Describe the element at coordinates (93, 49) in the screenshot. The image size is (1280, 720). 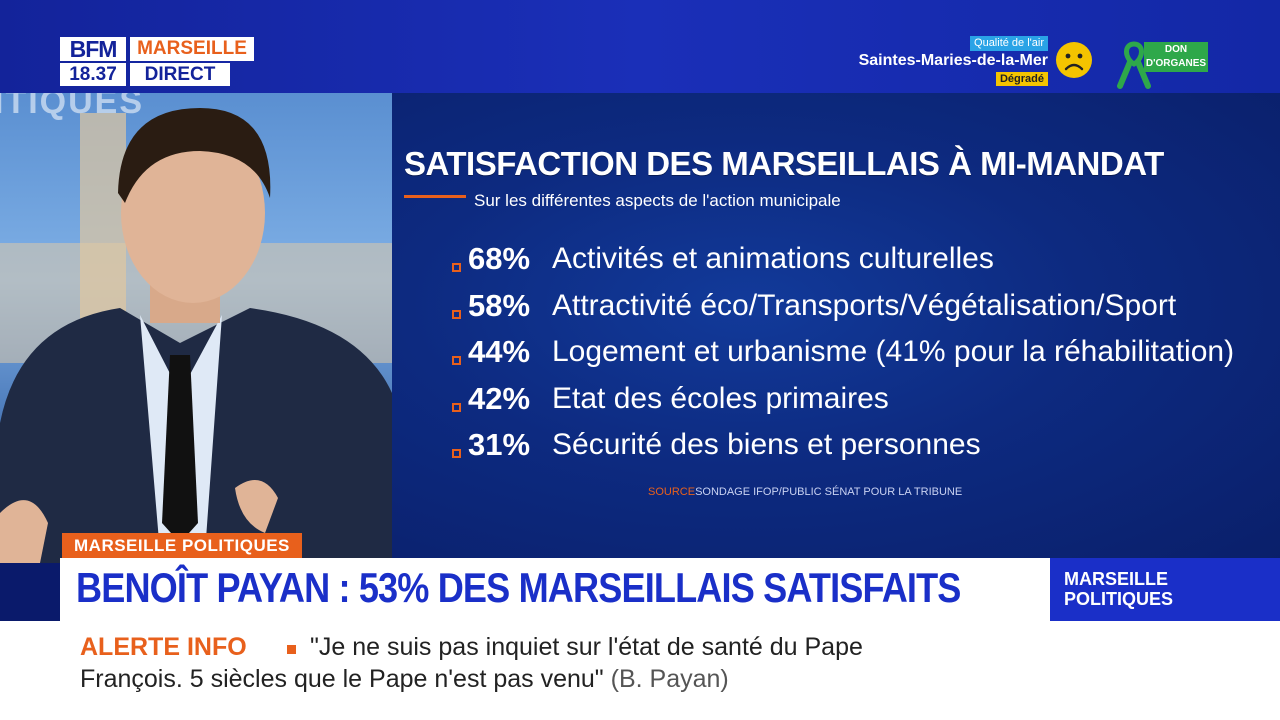
I see `channel-logo-text: BFM` at that location.